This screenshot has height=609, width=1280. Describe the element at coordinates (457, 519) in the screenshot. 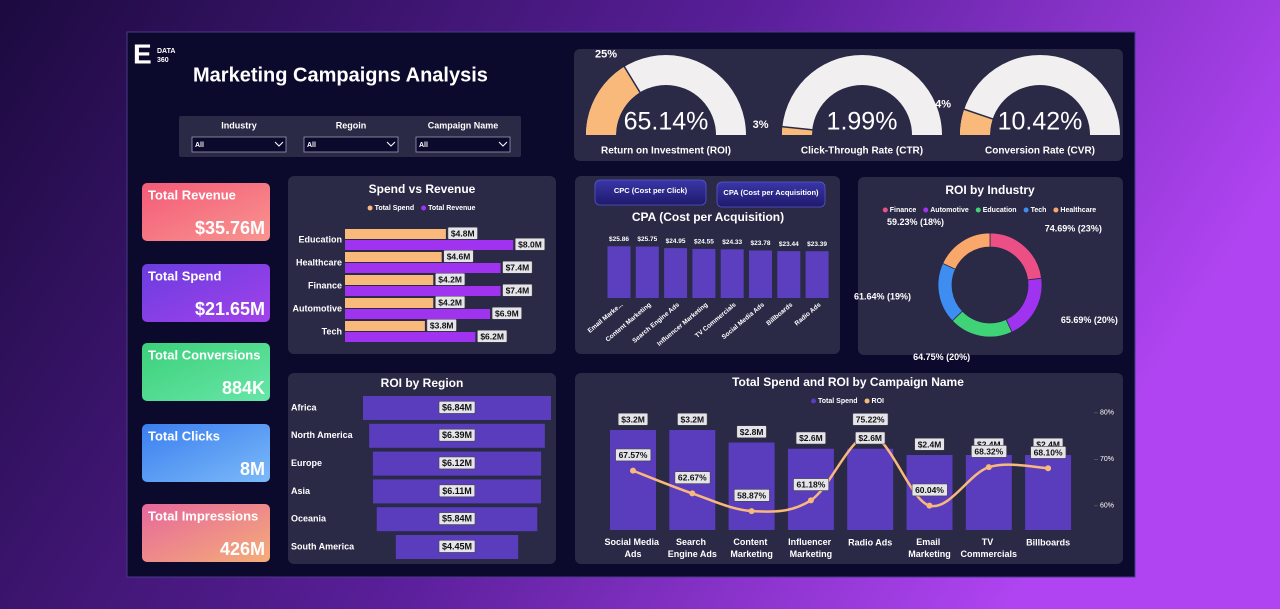

I see `data-label: $5.84M` at that location.